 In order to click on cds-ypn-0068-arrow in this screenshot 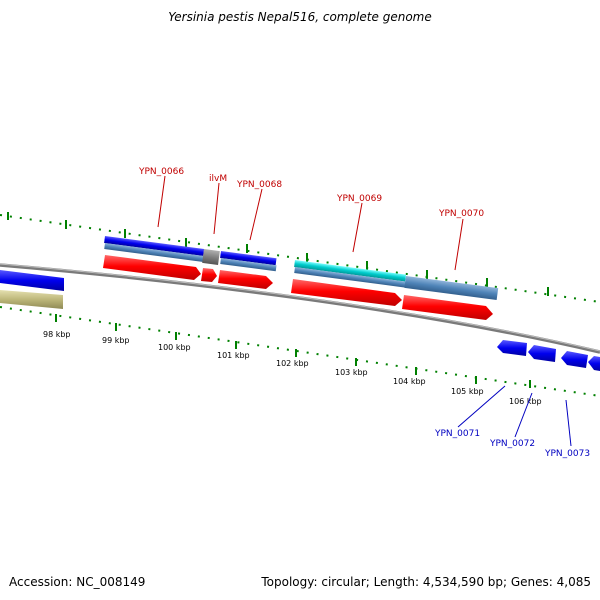, I will do `click(245, 279)`.